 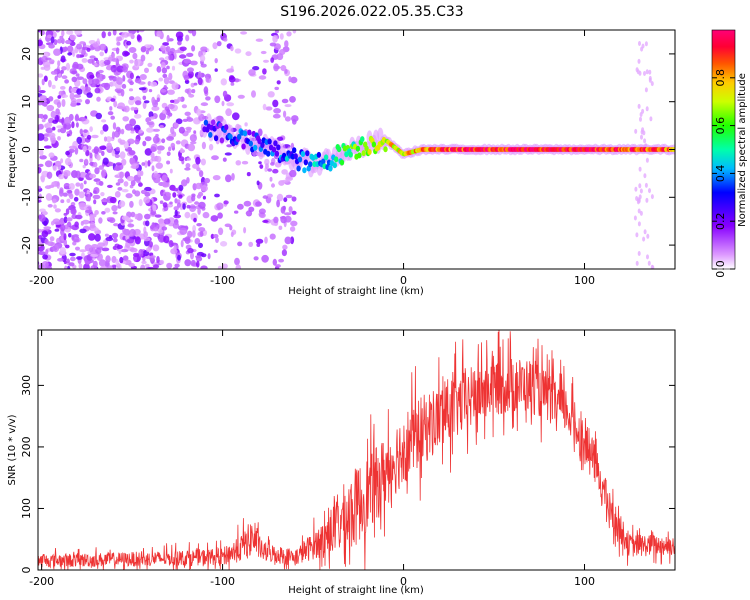 I want to click on spectrogram-ytick-label: 20, so click(x=26, y=54).